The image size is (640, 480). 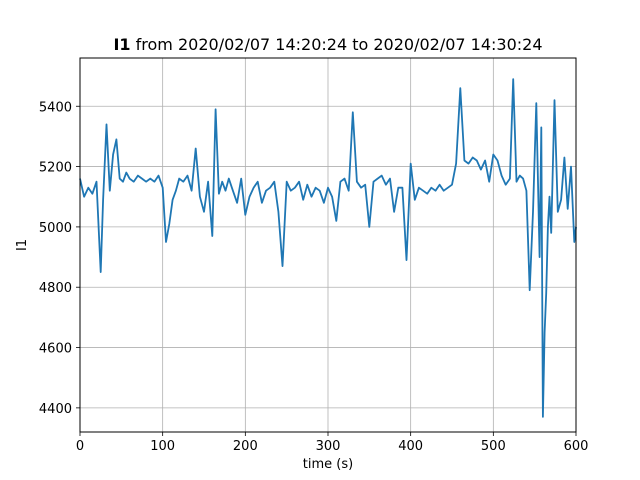 I want to click on x-tick-label: 300, so click(x=328, y=446).